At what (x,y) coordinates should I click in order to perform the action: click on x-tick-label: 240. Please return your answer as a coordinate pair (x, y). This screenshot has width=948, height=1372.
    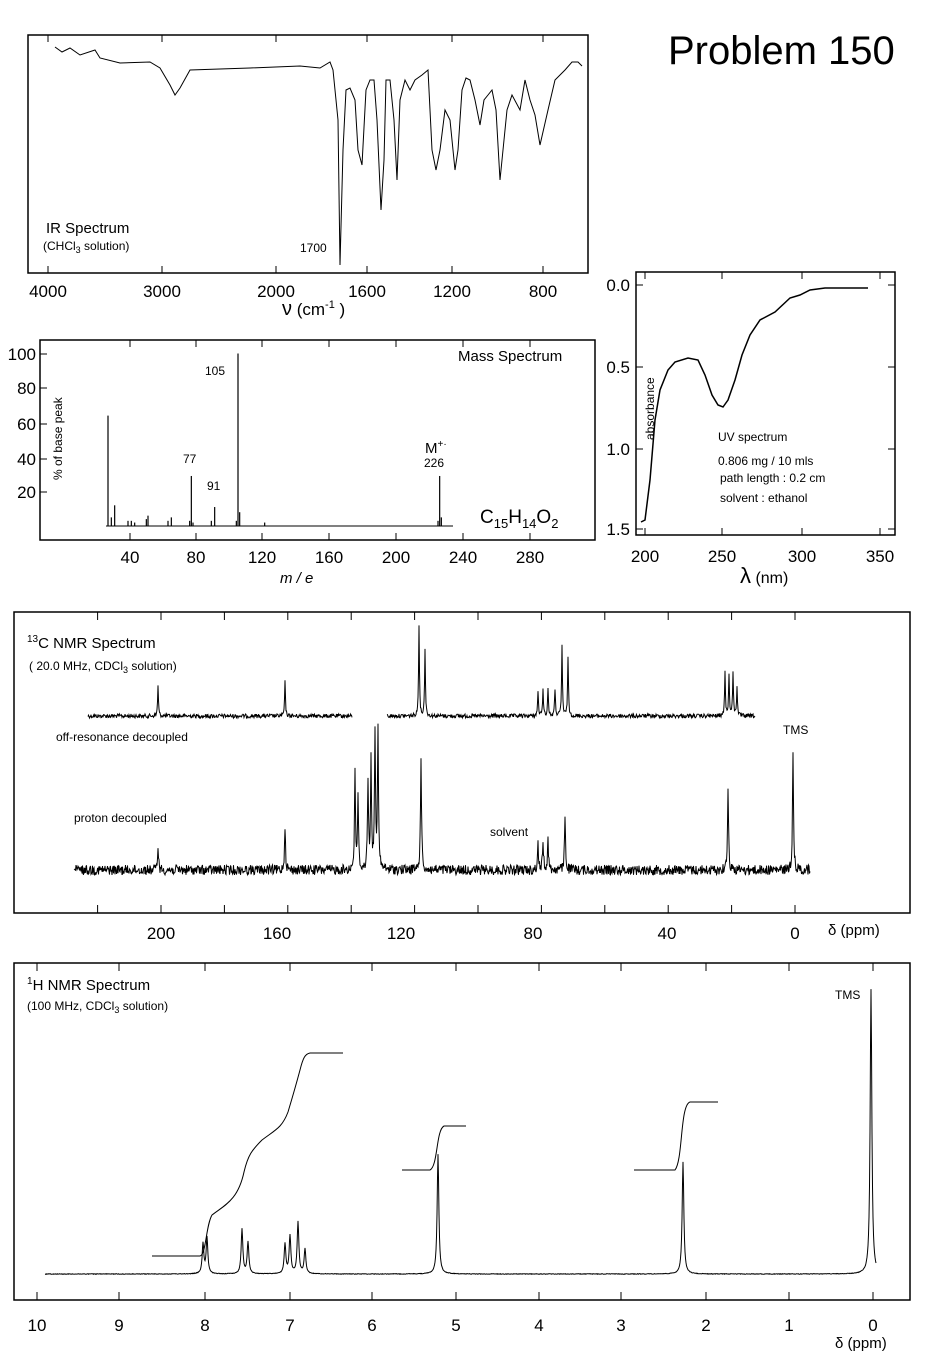
    Looking at the image, I should click on (463, 557).